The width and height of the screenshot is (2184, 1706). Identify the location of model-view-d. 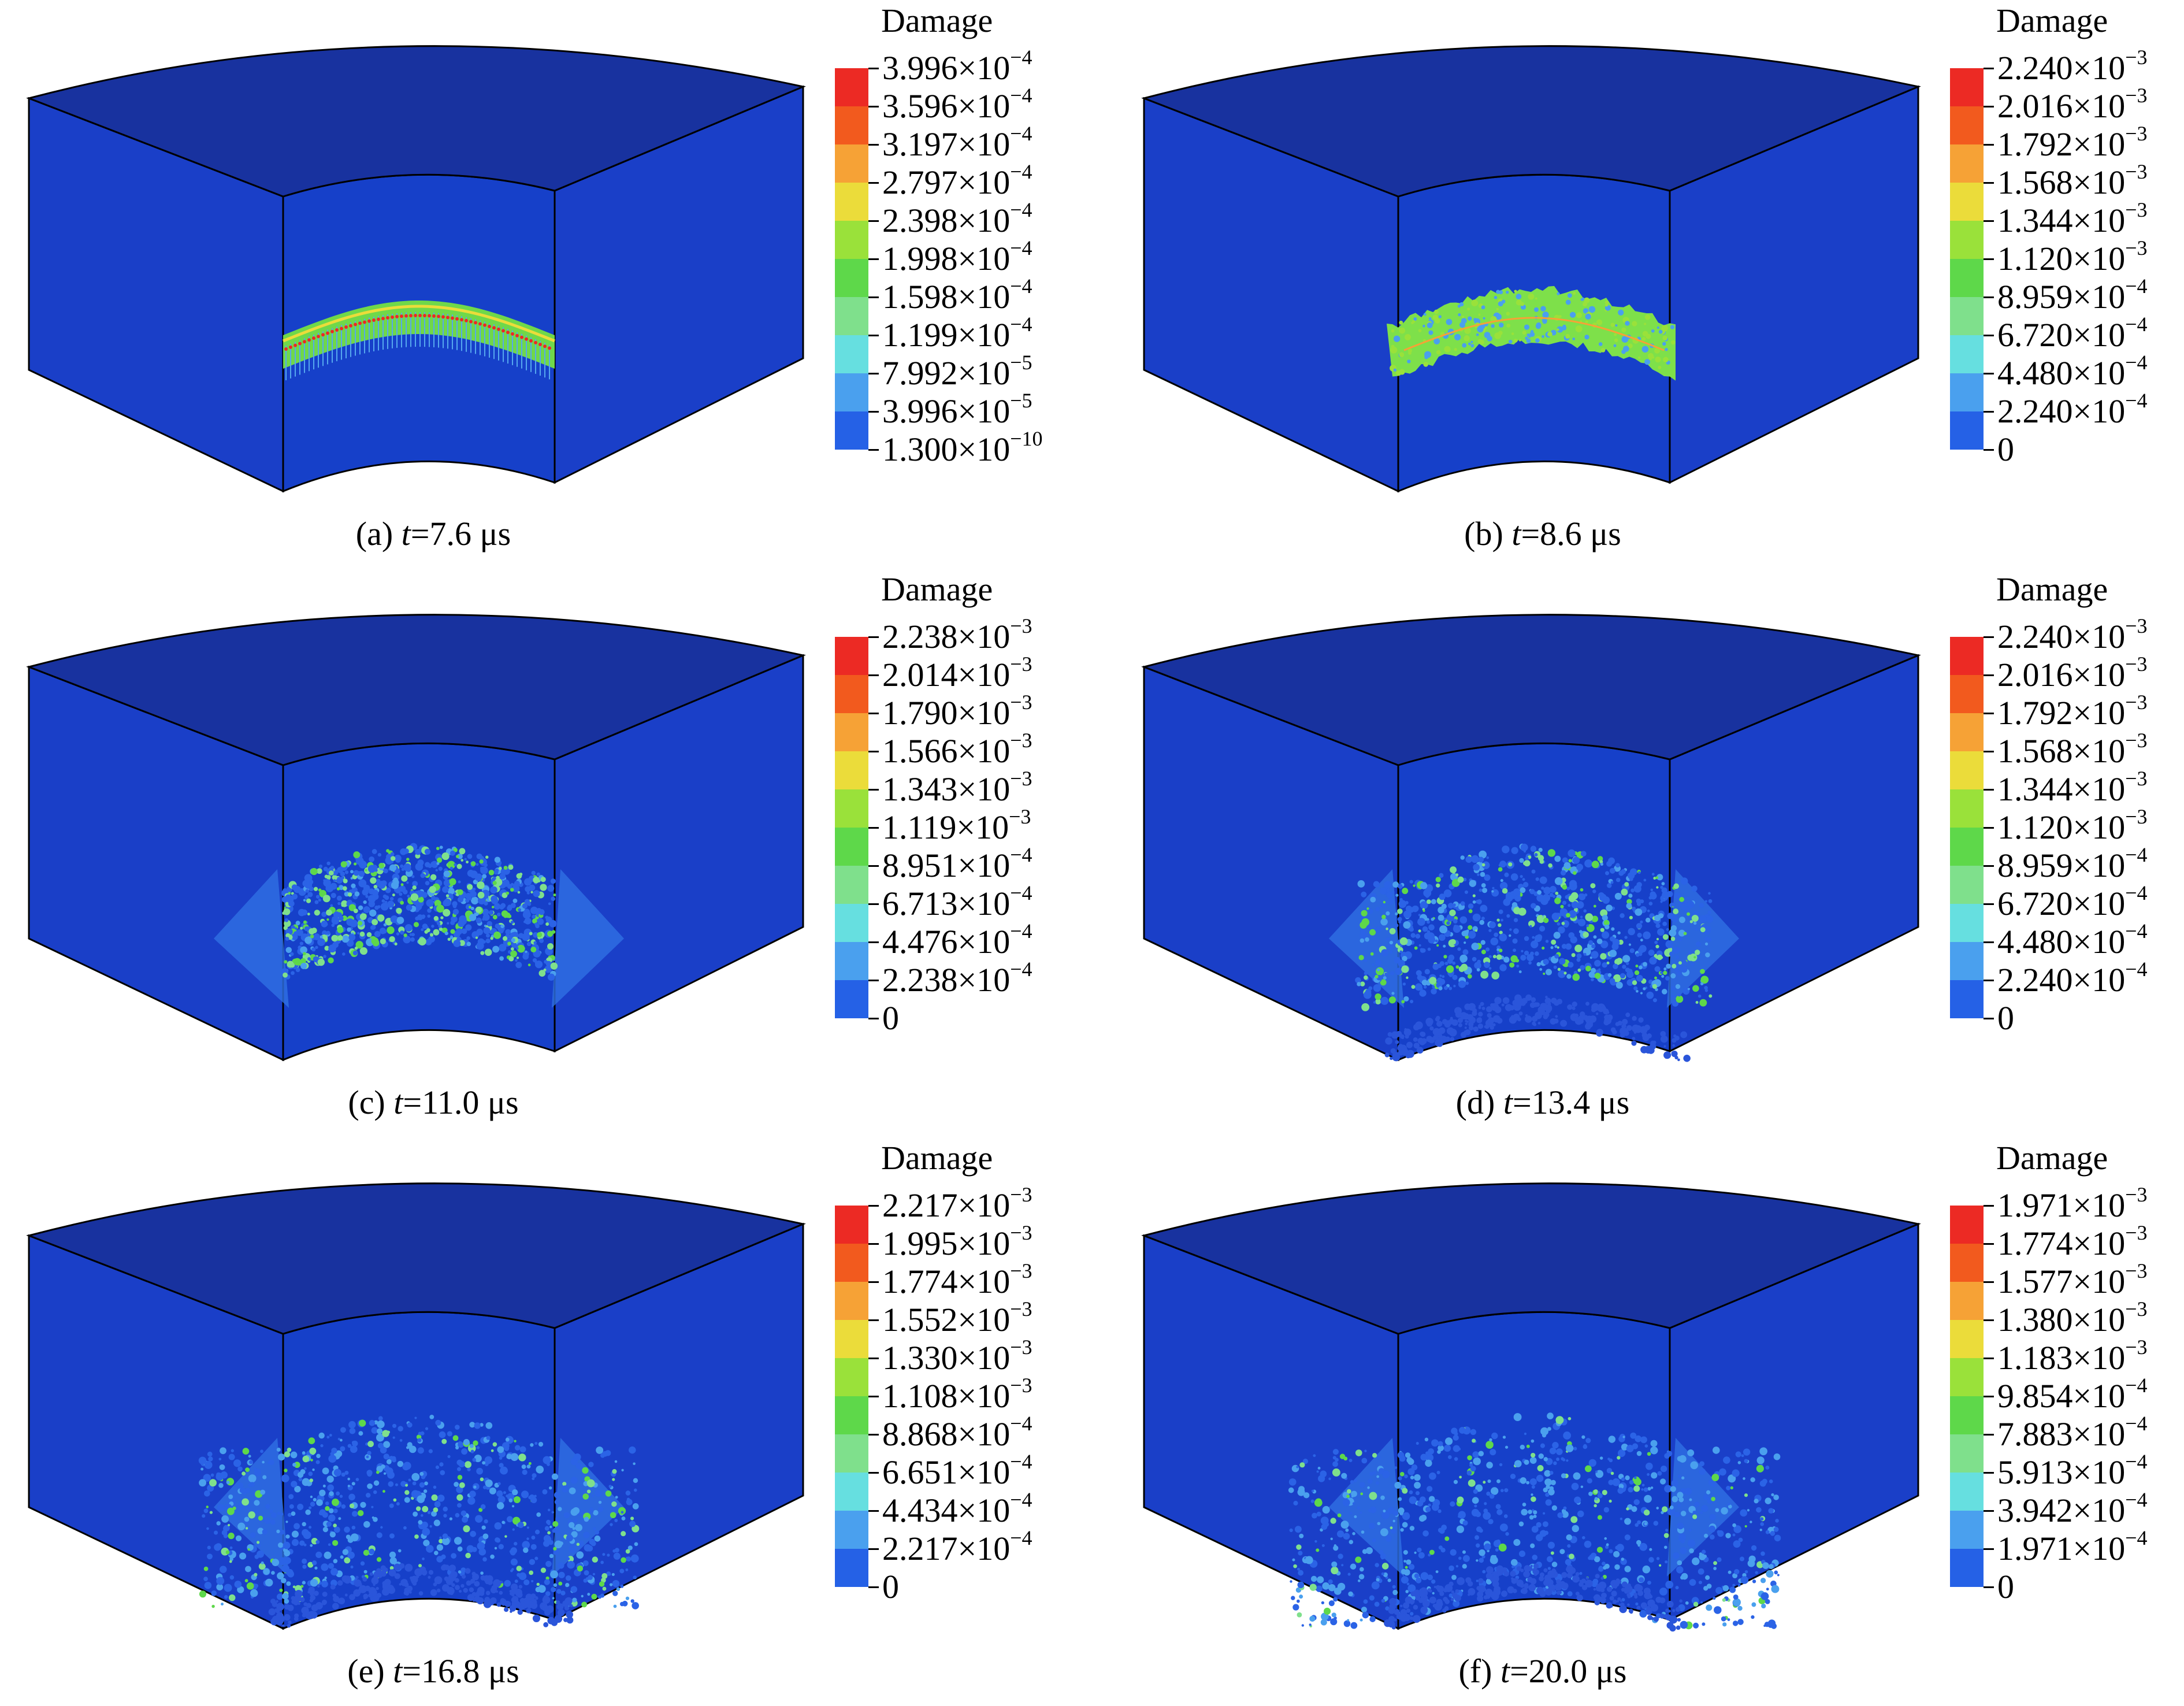
(1531, 838).